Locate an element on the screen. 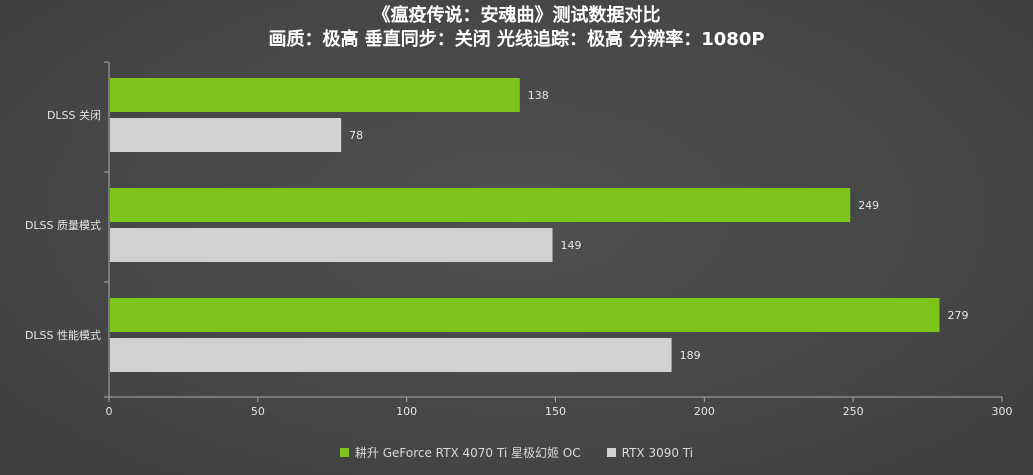 This screenshot has height=475, width=1033. bar-value-label: 78 is located at coordinates (356, 135).